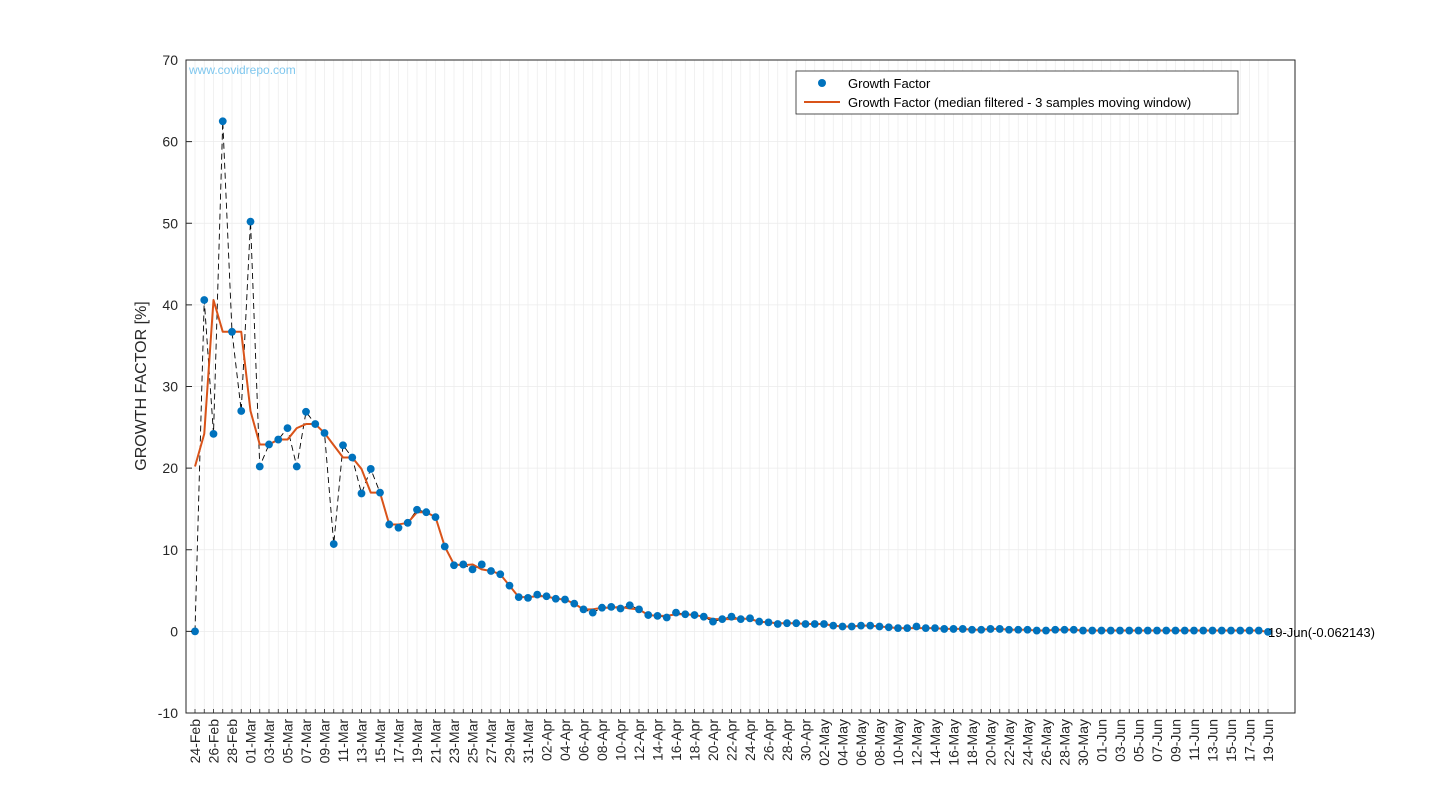 This screenshot has height=800, width=1430. What do you see at coordinates (170, 223) in the screenshot?
I see `y-tick-label: 50` at bounding box center [170, 223].